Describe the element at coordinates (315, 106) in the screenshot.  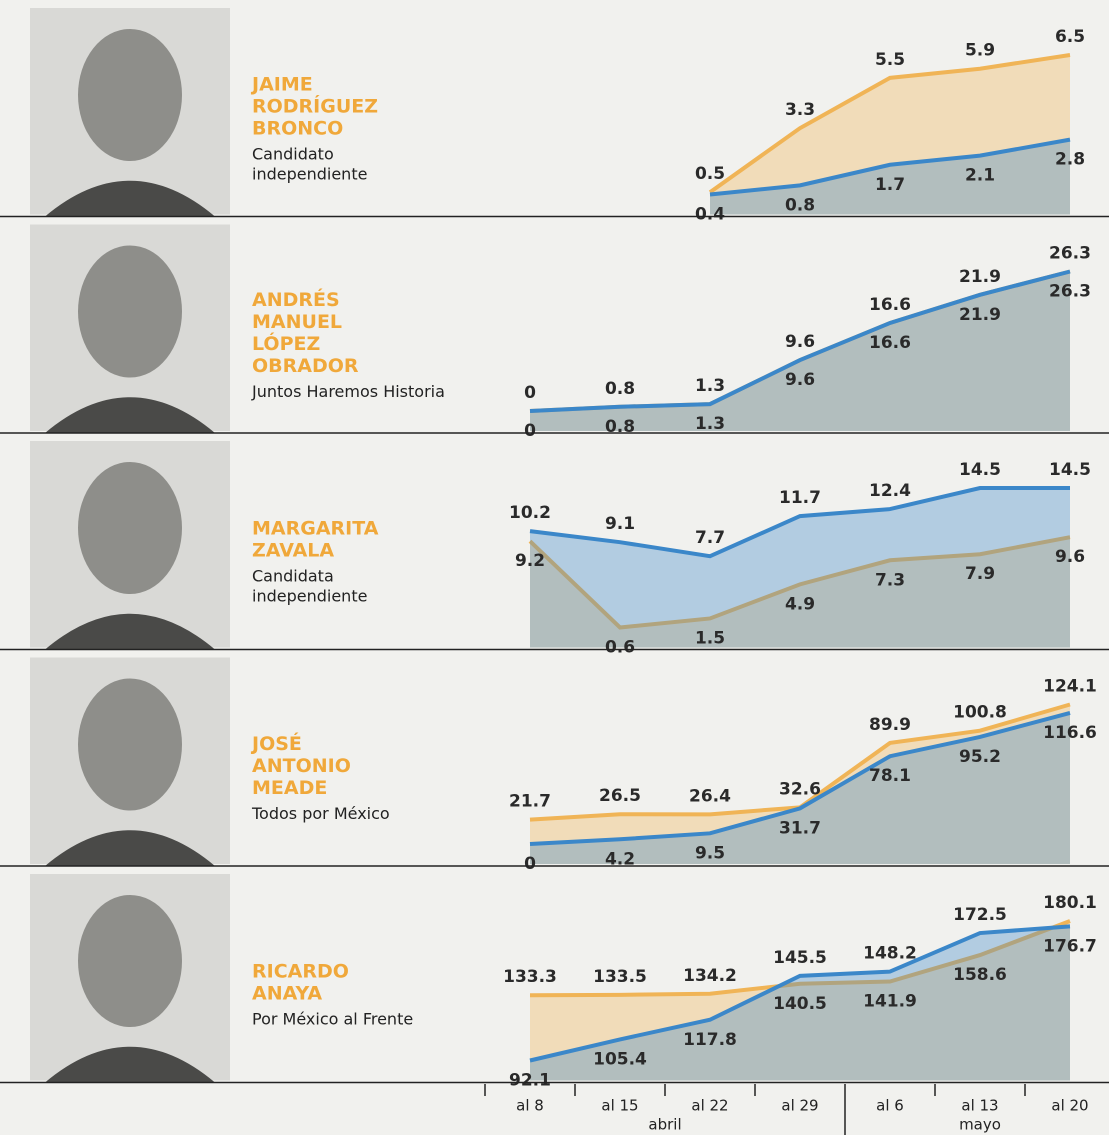
I see `candidate-name: RODRÍGUEZ` at that location.